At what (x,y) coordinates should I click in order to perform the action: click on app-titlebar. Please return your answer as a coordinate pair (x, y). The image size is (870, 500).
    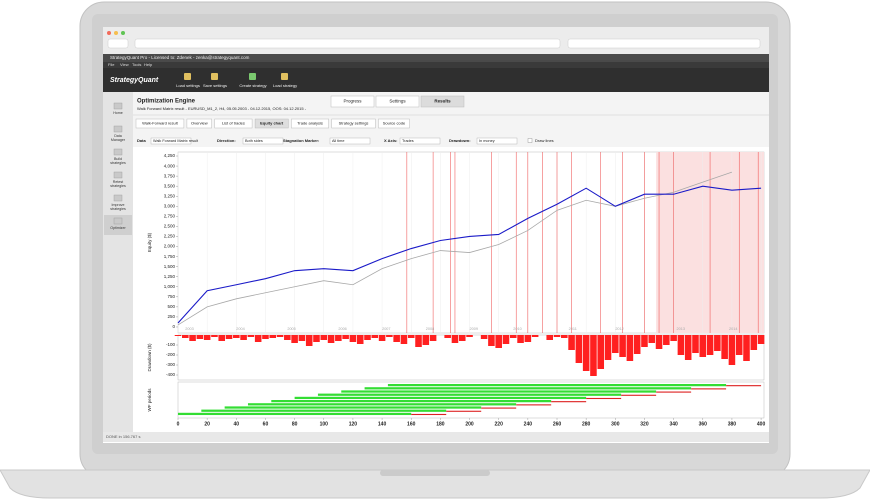
    Looking at the image, I should click on (436, 58).